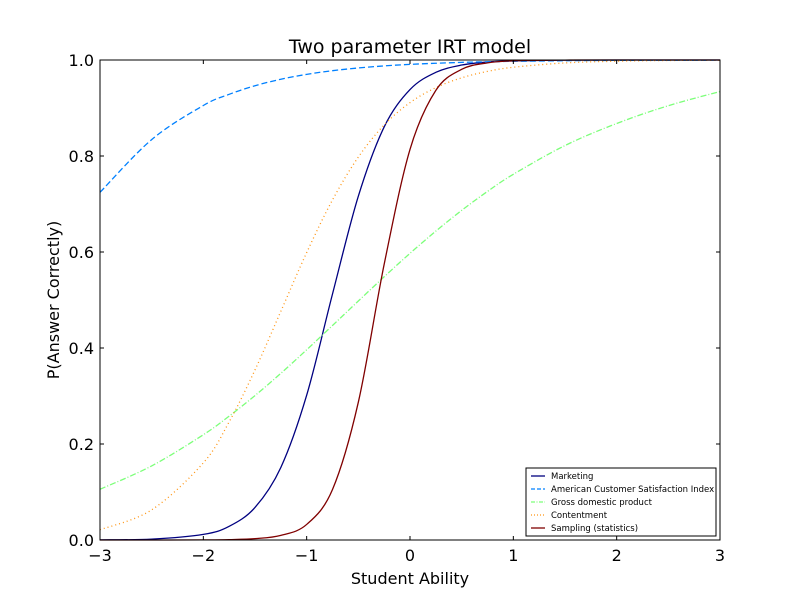 This screenshot has height=600, width=800. What do you see at coordinates (53, 300) in the screenshot?
I see `y-axis-label: P(Answer Correctly)` at bounding box center [53, 300].